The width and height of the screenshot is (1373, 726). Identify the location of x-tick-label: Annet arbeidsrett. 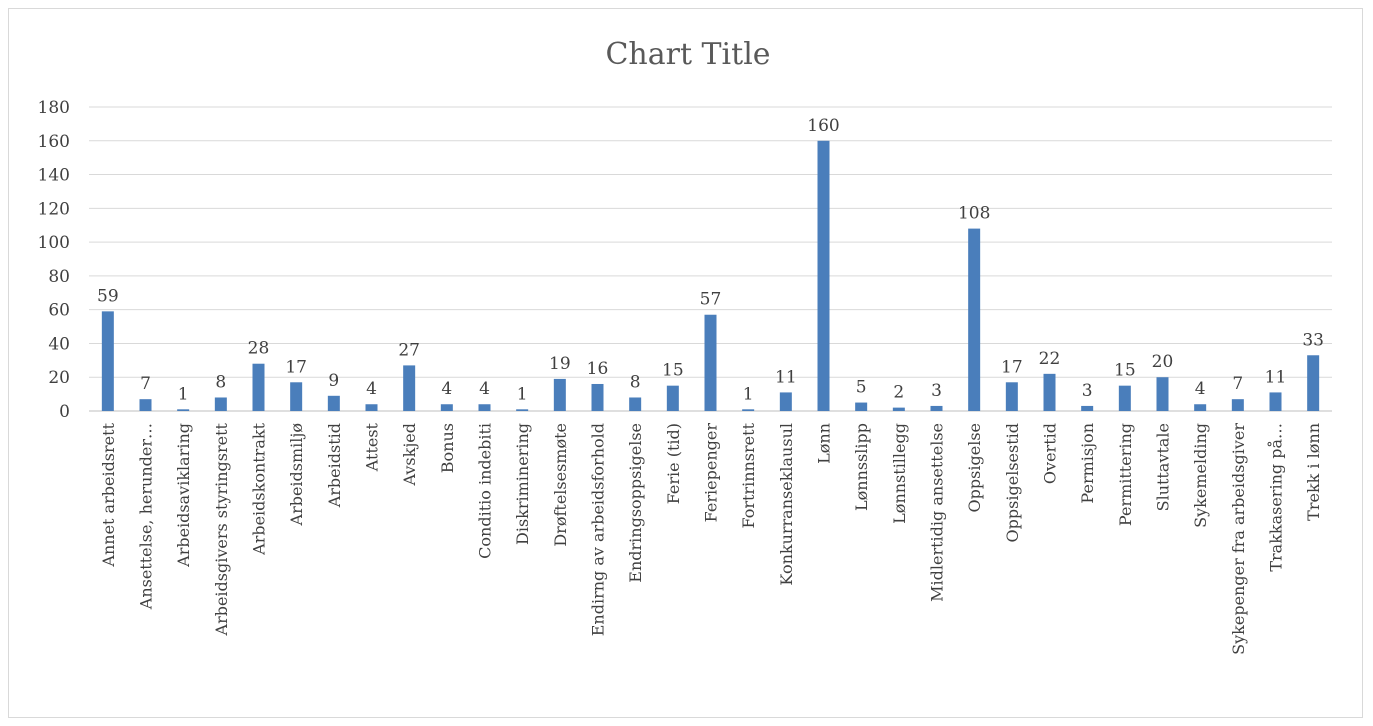
(108, 494).